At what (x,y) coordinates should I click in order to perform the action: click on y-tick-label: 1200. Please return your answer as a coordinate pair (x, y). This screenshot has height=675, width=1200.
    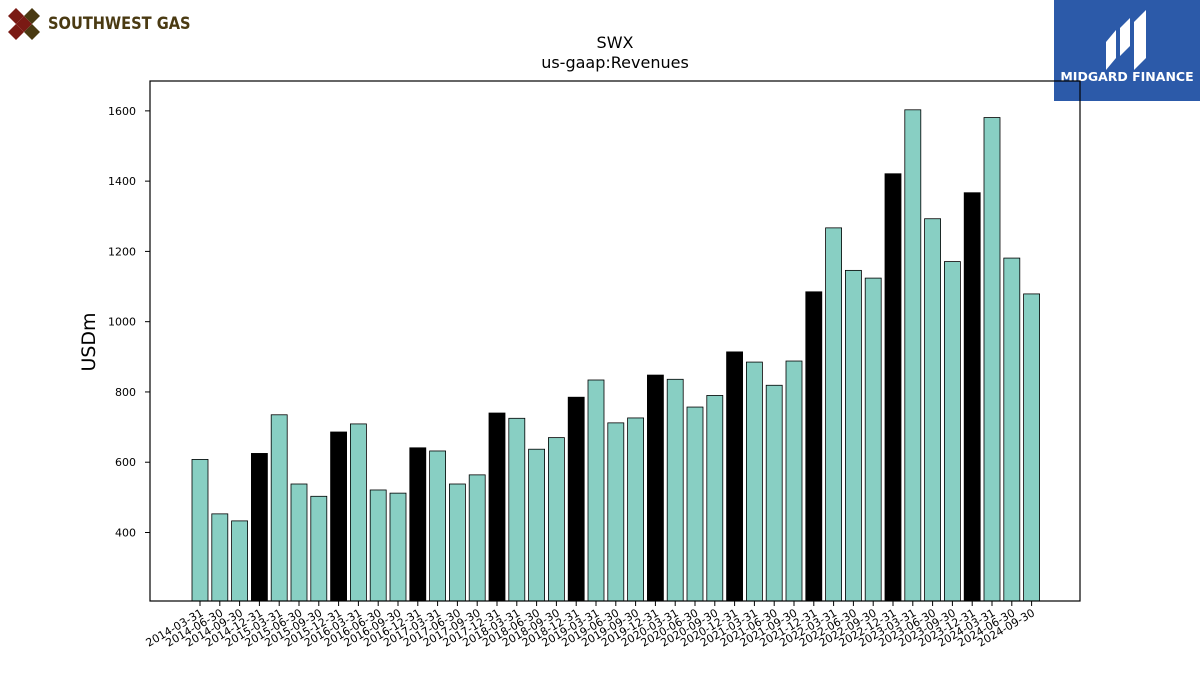
    Looking at the image, I should click on (122, 251).